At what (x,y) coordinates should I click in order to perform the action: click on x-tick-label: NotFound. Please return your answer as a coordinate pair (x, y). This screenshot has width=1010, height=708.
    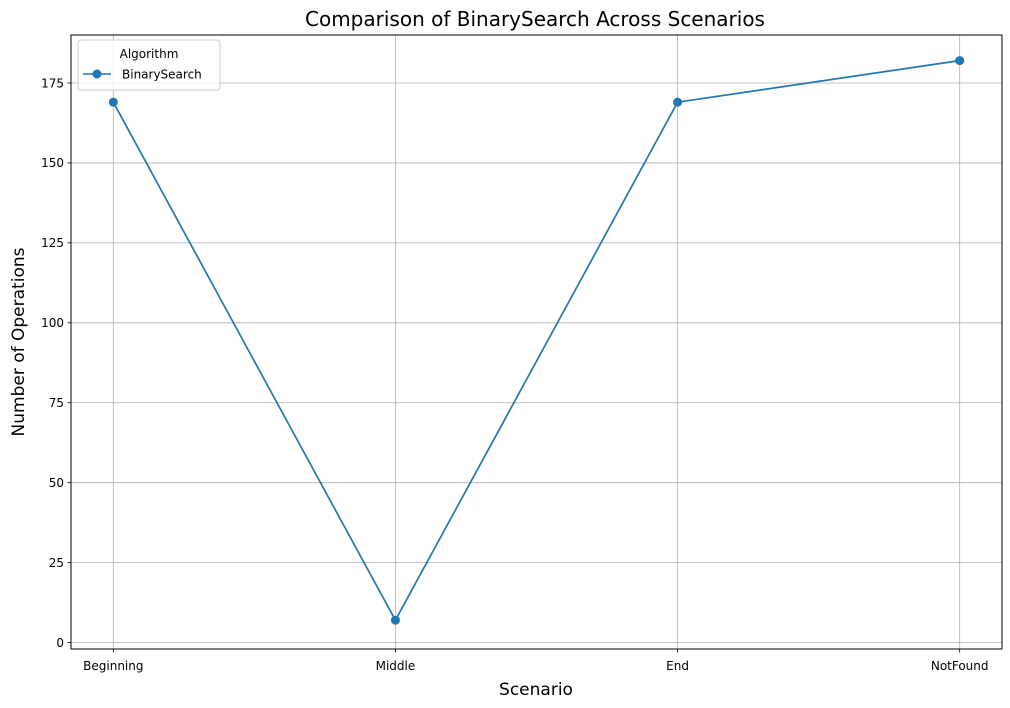
    Looking at the image, I should click on (960, 666).